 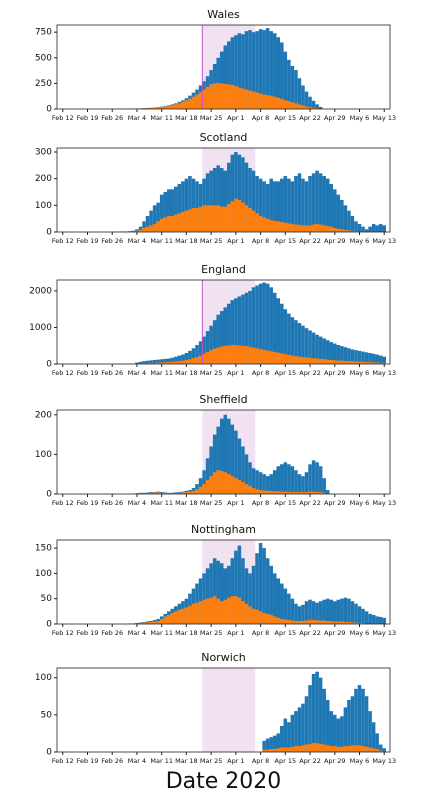 What do you see at coordinates (186, 633) in the screenshot?
I see `x-tick-label: Mar 18` at bounding box center [186, 633].